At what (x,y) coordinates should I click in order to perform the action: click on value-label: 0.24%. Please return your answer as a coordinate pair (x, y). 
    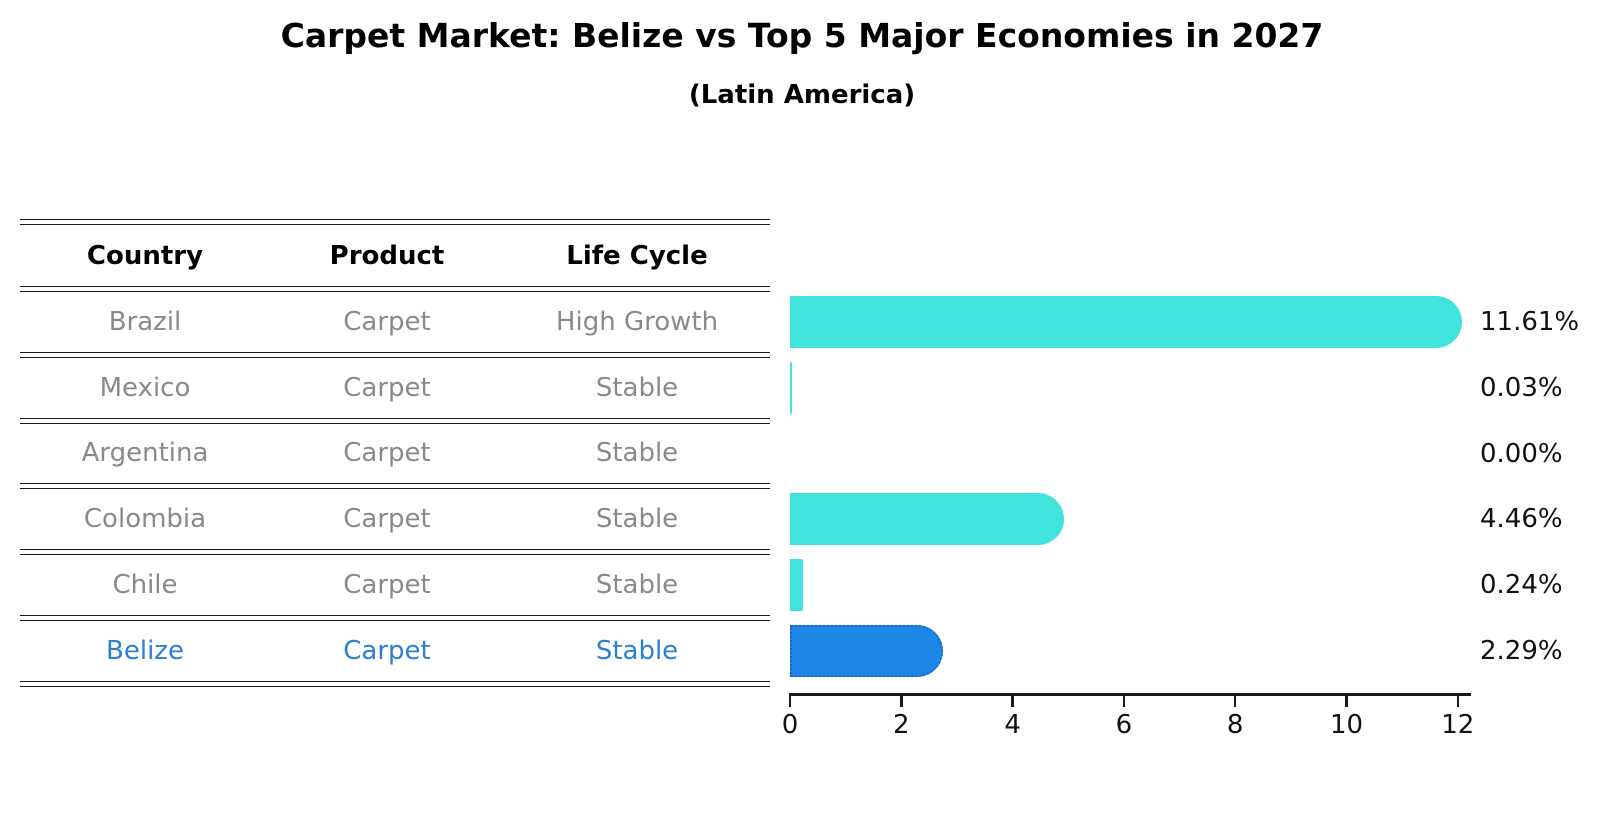
    Looking at the image, I should click on (1521, 585).